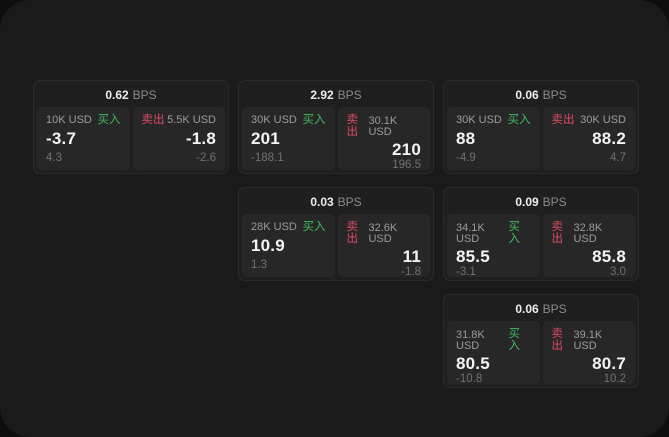  What do you see at coordinates (493, 138) in the screenshot?
I see `buy-quote-tile: 30K USD 买入 88 -4.9` at bounding box center [493, 138].